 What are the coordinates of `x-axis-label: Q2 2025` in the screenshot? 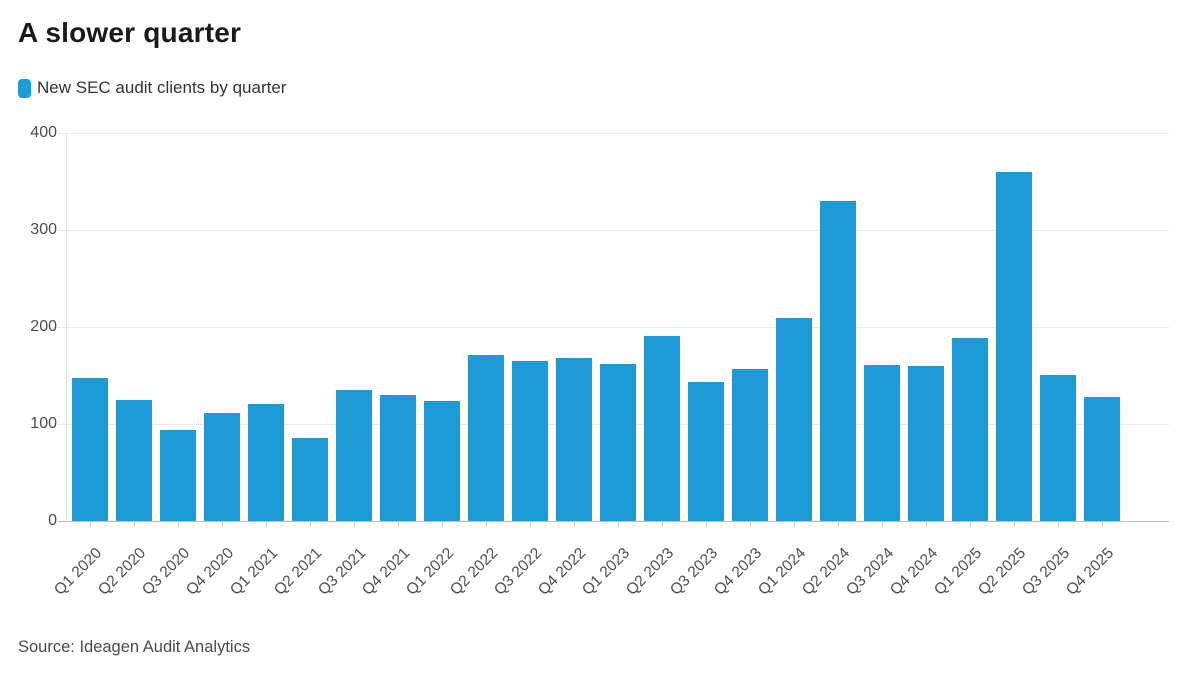 It's located at (1001, 571).